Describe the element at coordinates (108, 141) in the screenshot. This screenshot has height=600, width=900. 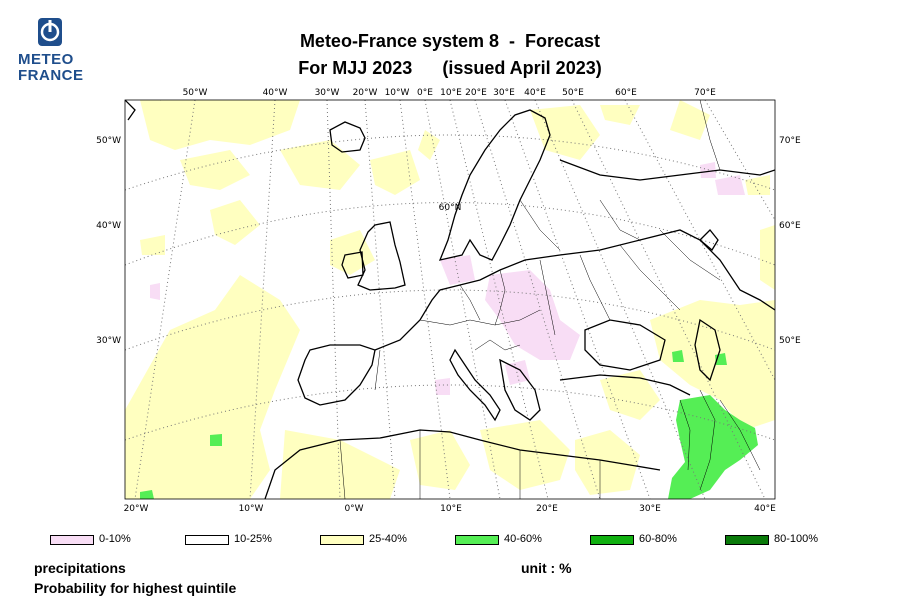
I see `left-tick-label: 50°W` at that location.